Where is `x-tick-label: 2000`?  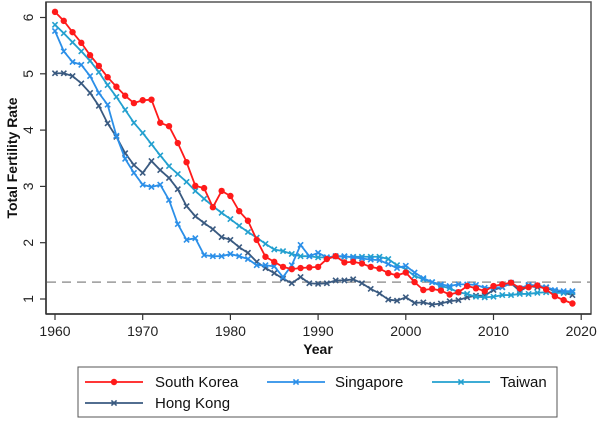 x-tick-label: 2000 is located at coordinates (405, 331).